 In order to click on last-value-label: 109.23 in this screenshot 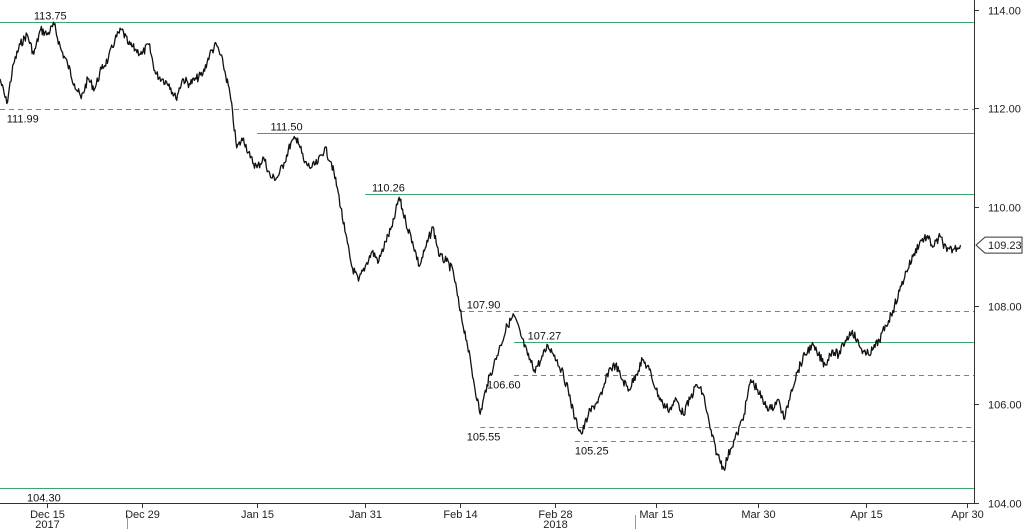, I will do `click(1005, 246)`.